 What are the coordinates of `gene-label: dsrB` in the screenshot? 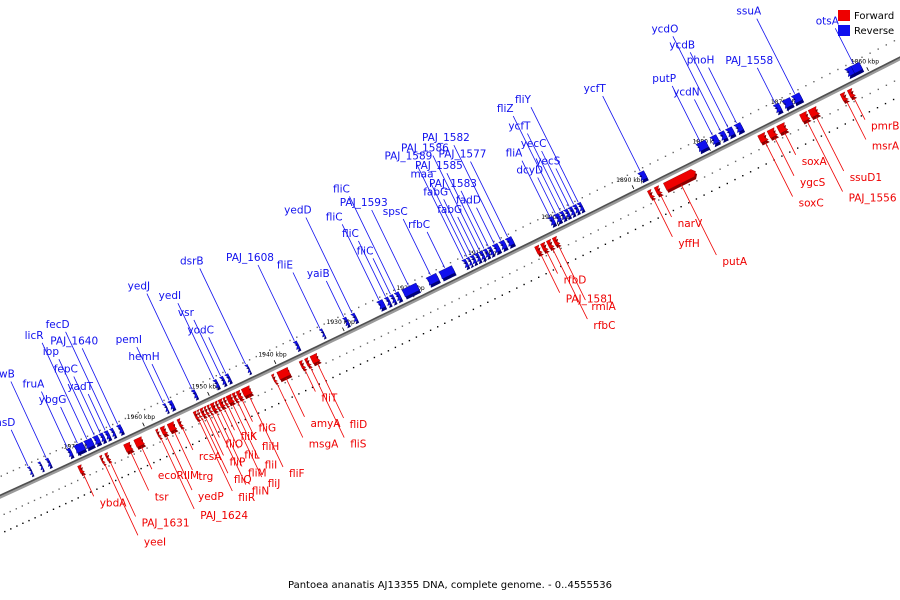 It's located at (192, 261).